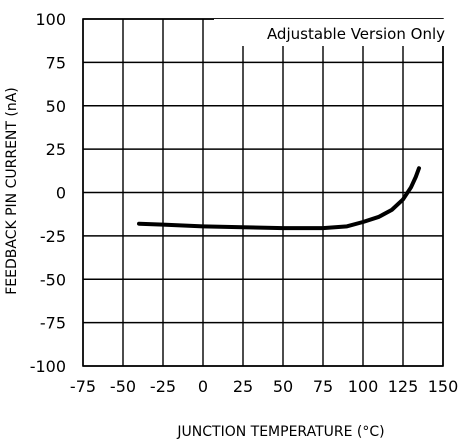 The height and width of the screenshot is (441, 470). What do you see at coordinates (56, 62) in the screenshot?
I see `y-tick-label: 75` at bounding box center [56, 62].